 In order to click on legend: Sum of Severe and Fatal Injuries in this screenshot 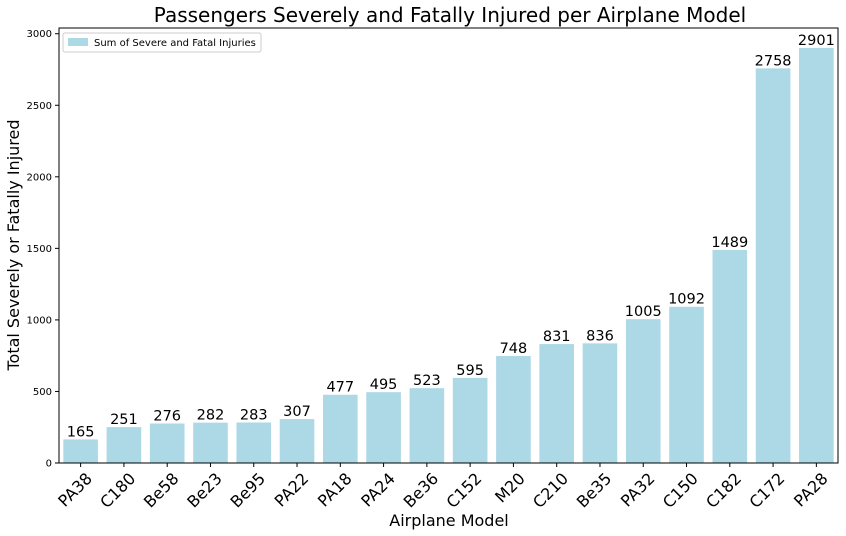, I will do `click(162, 42)`.